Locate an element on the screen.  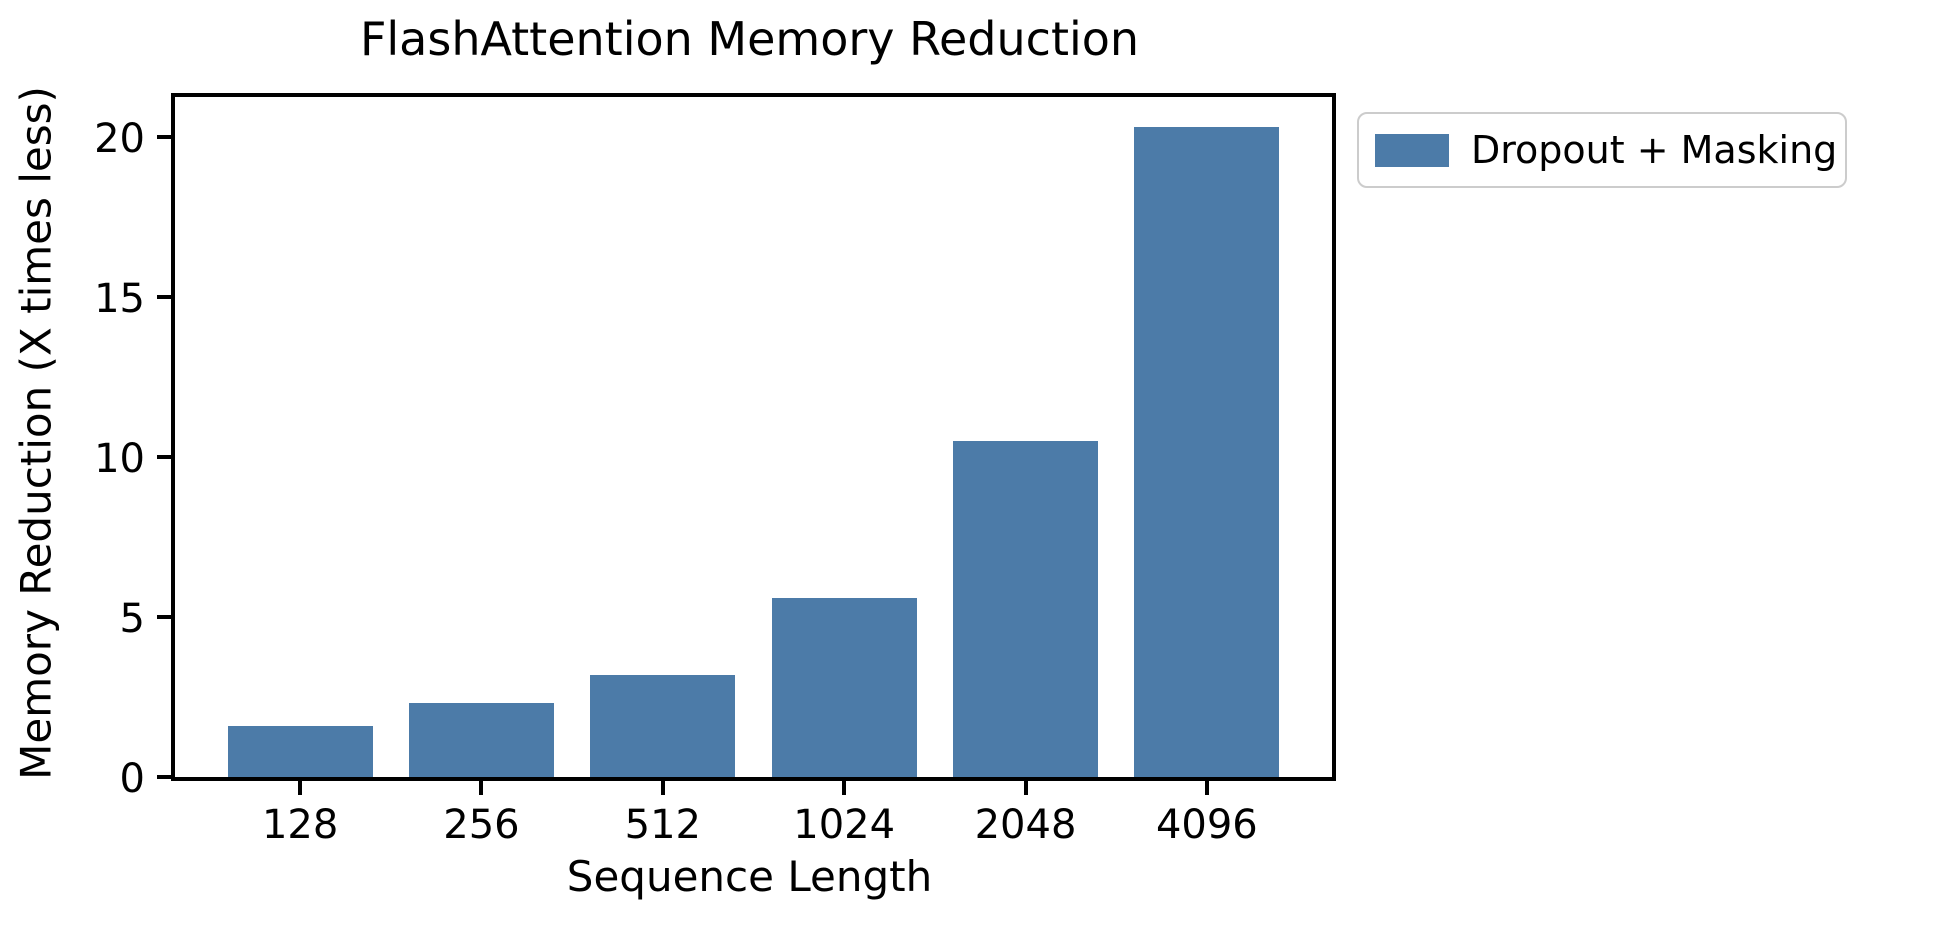
x-tick-label: 4096 is located at coordinates (1206, 825).